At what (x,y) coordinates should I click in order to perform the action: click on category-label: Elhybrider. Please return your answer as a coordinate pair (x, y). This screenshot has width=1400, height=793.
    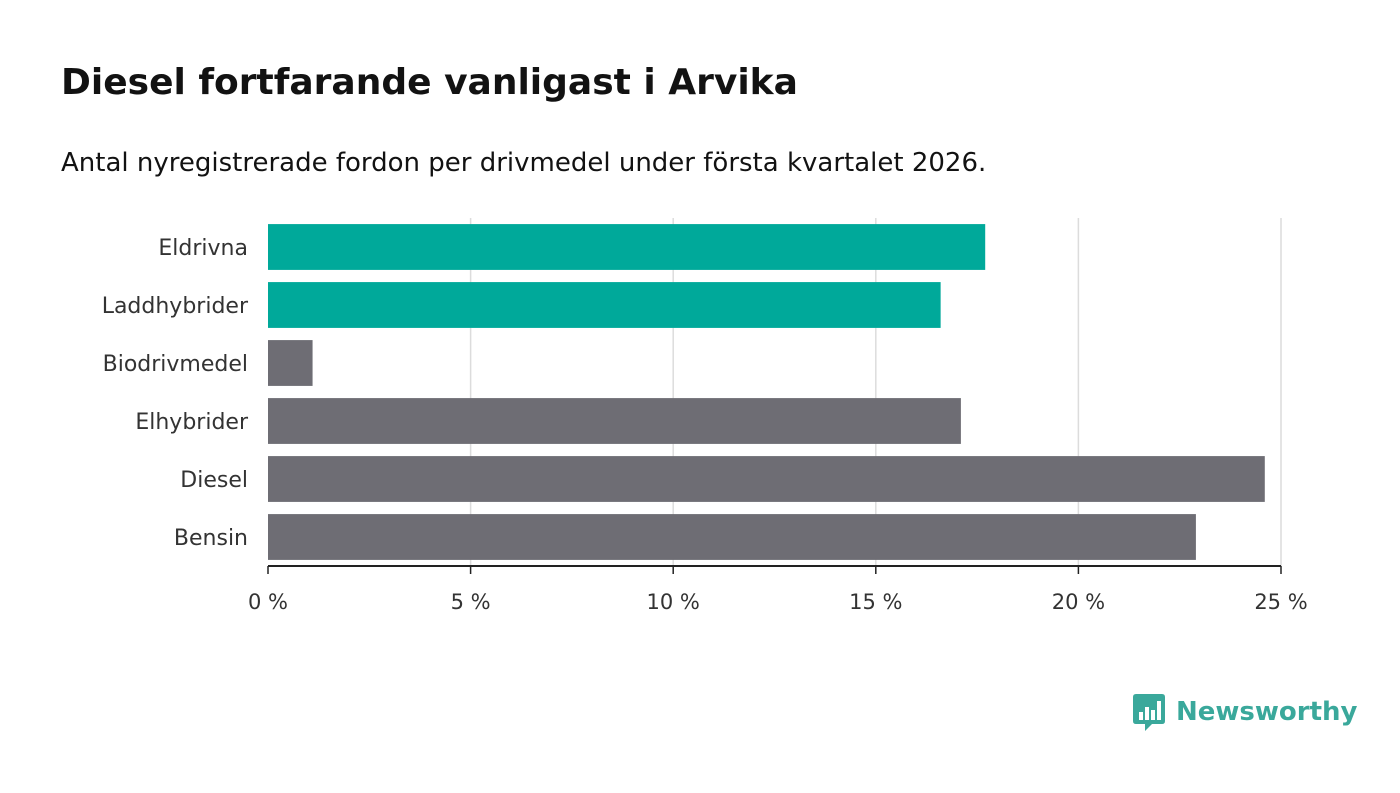
    Looking at the image, I should click on (192, 422).